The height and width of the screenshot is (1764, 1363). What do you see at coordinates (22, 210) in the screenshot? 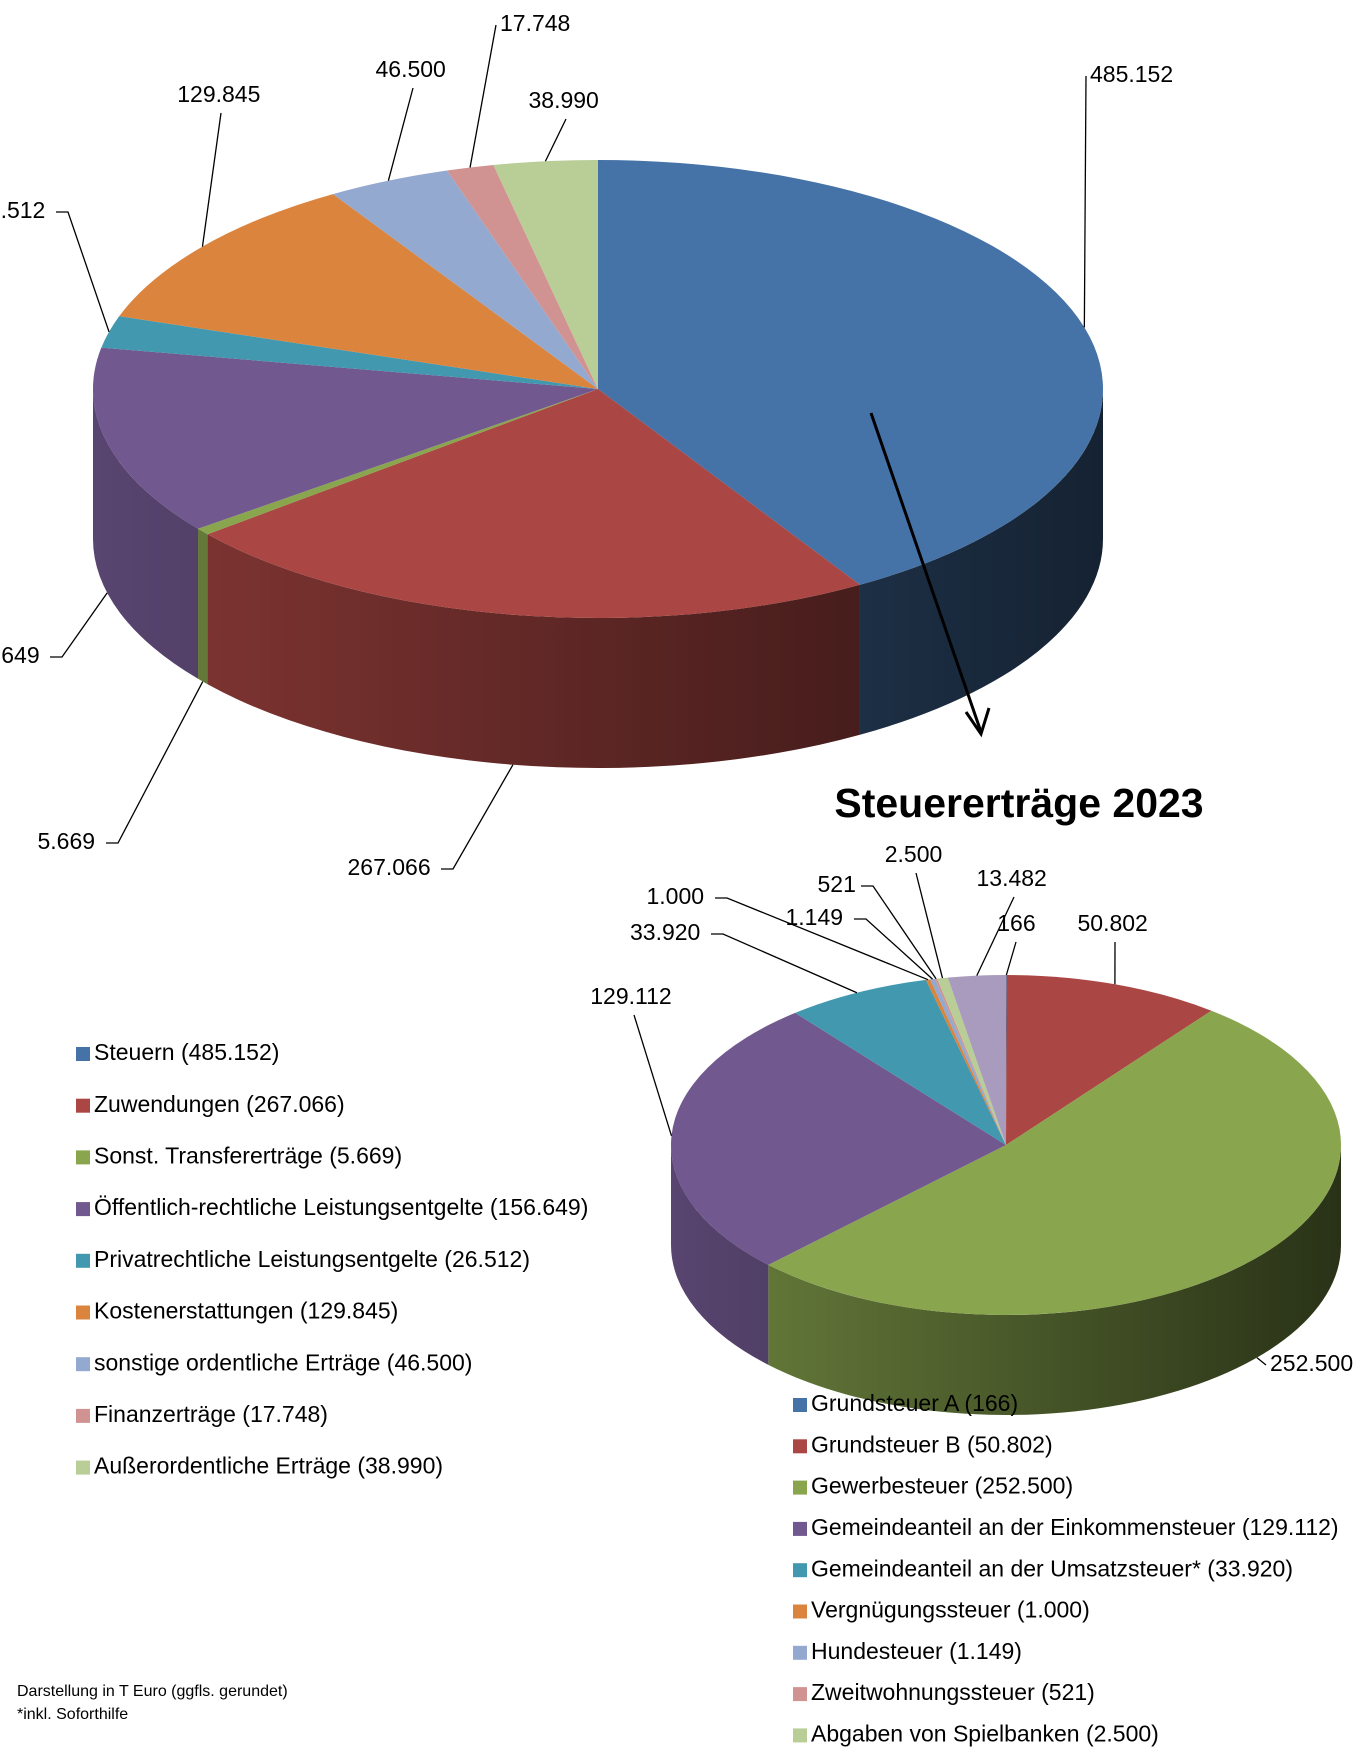
I see `data-label: 26.512` at bounding box center [22, 210].